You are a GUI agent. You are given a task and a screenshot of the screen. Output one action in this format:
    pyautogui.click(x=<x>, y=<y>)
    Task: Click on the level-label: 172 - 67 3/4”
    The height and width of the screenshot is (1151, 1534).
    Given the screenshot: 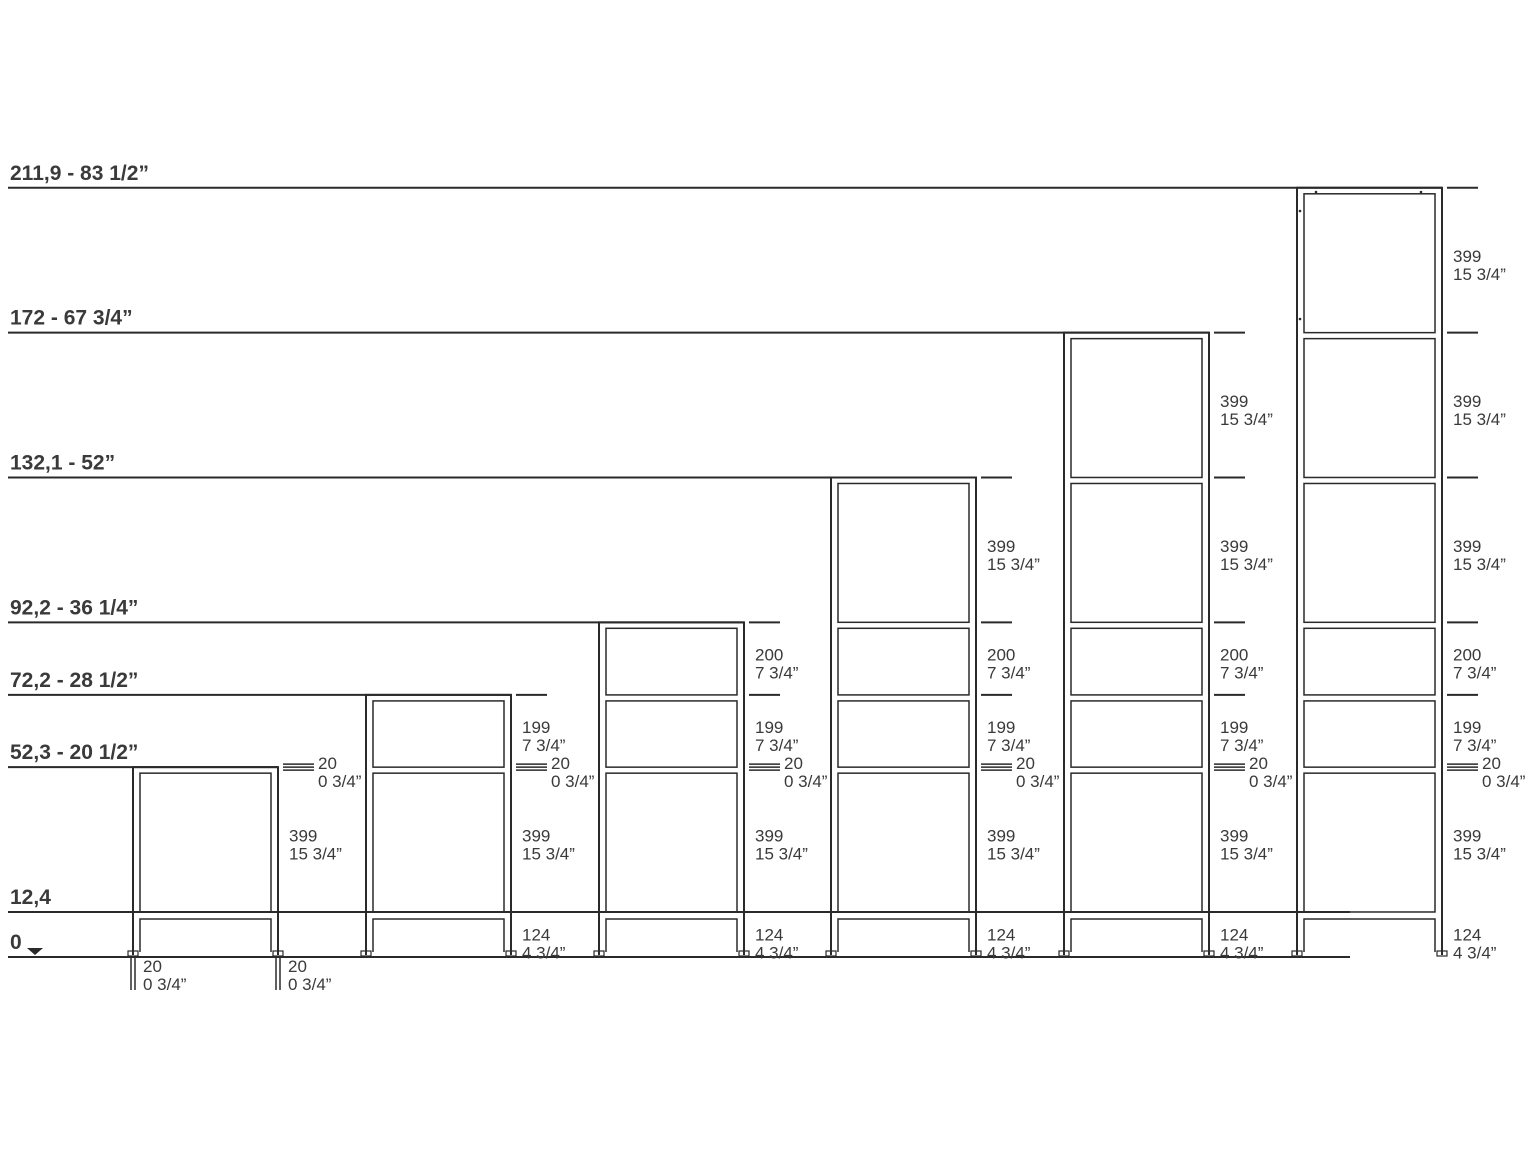 What is the action you would take?
    pyautogui.click(x=71, y=318)
    